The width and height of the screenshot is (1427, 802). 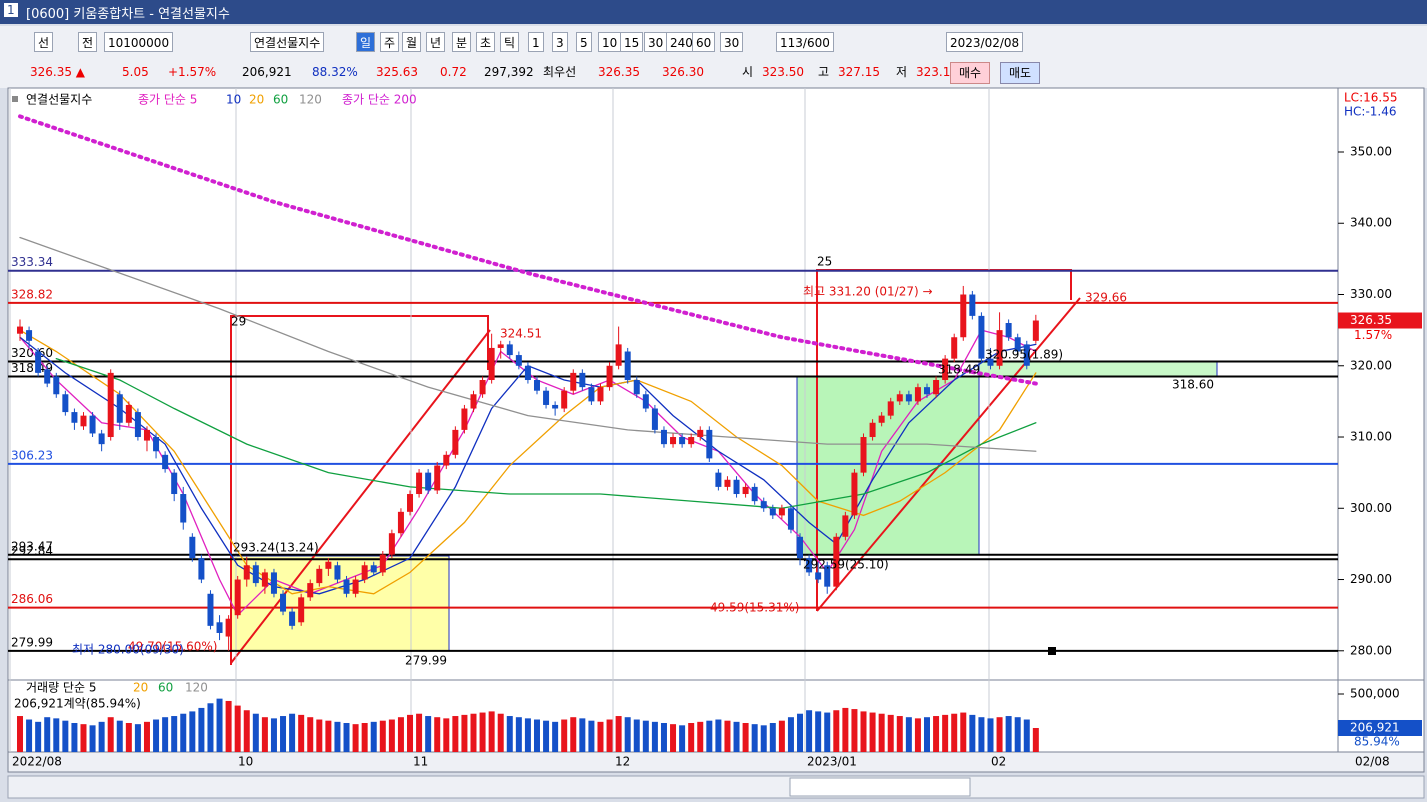 What do you see at coordinates (560, 72) in the screenshot?
I see `quote-field: 최우선` at bounding box center [560, 72].